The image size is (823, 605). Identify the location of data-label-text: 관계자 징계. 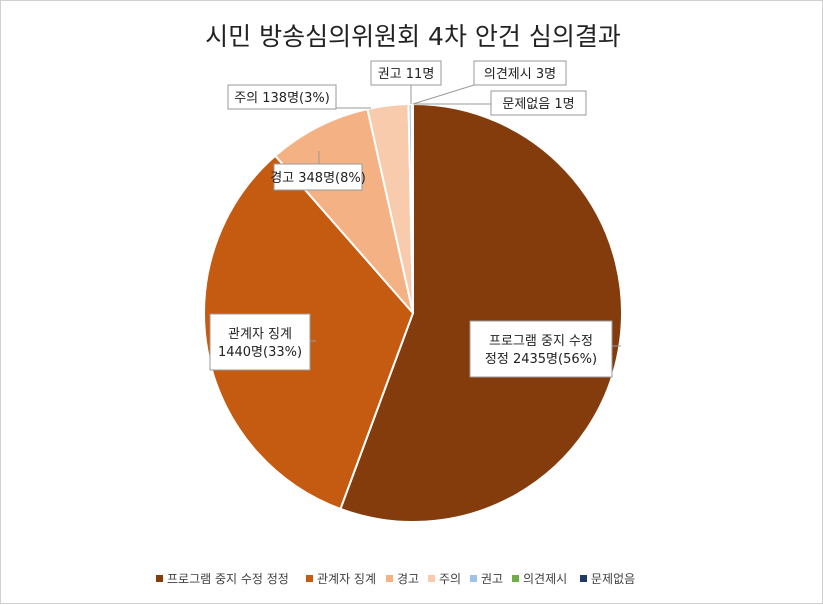
(260, 334).